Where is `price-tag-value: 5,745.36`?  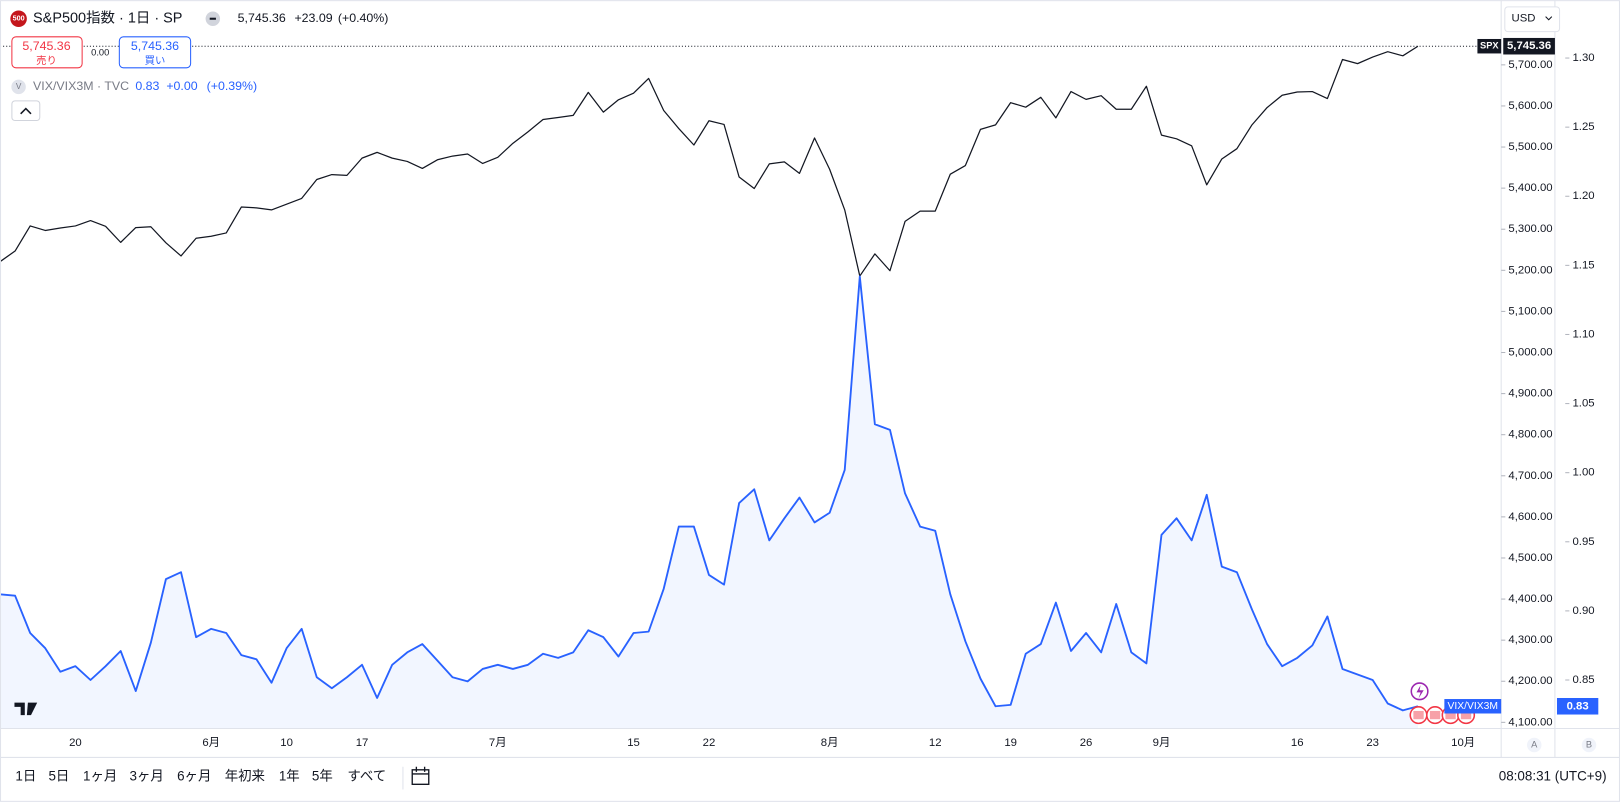
price-tag-value: 5,745.36 is located at coordinates (1529, 46).